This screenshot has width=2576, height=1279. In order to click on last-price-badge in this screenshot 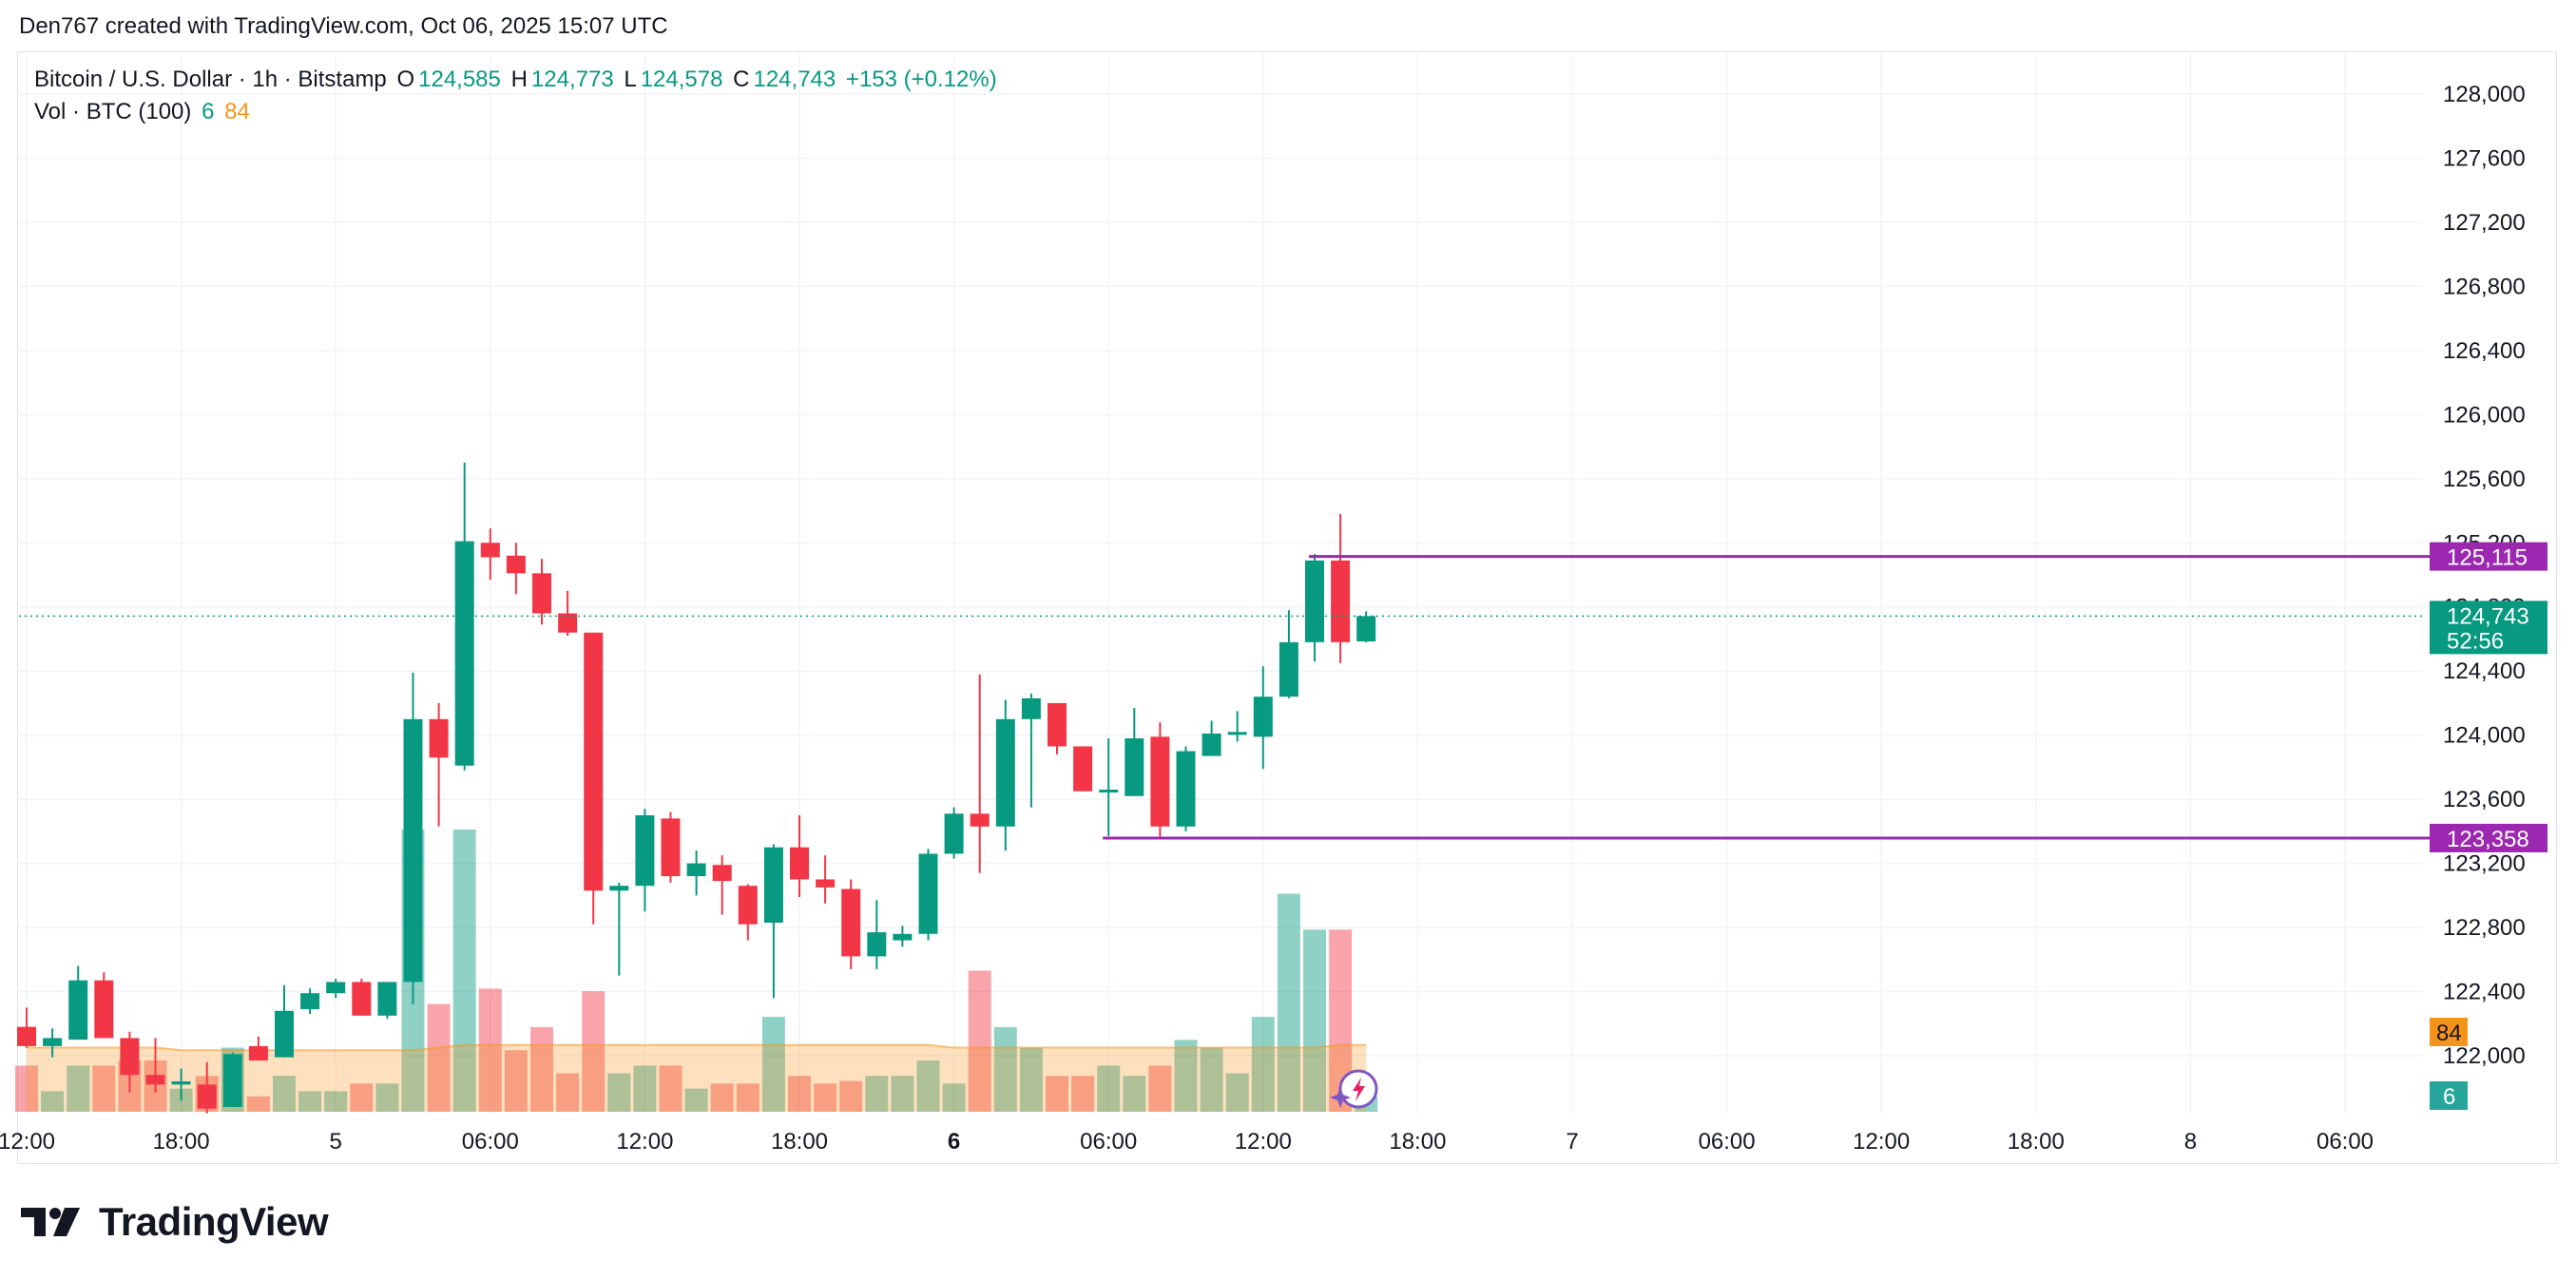, I will do `click(2488, 628)`.